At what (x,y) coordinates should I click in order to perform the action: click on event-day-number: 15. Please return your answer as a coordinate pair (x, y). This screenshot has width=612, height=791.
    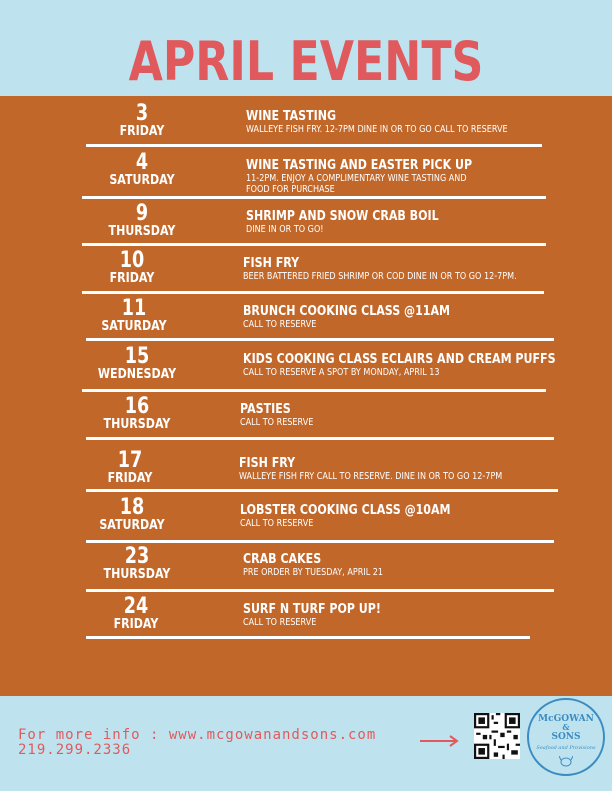
    Looking at the image, I should click on (137, 356).